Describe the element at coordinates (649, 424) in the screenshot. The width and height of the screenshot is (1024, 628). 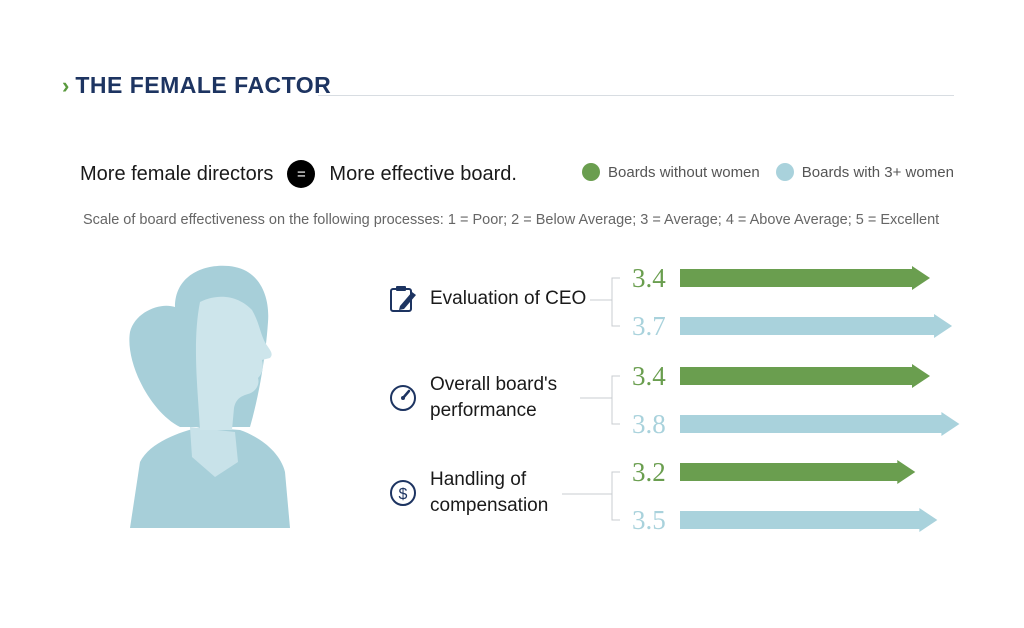
I see `data-label: 3.8` at that location.